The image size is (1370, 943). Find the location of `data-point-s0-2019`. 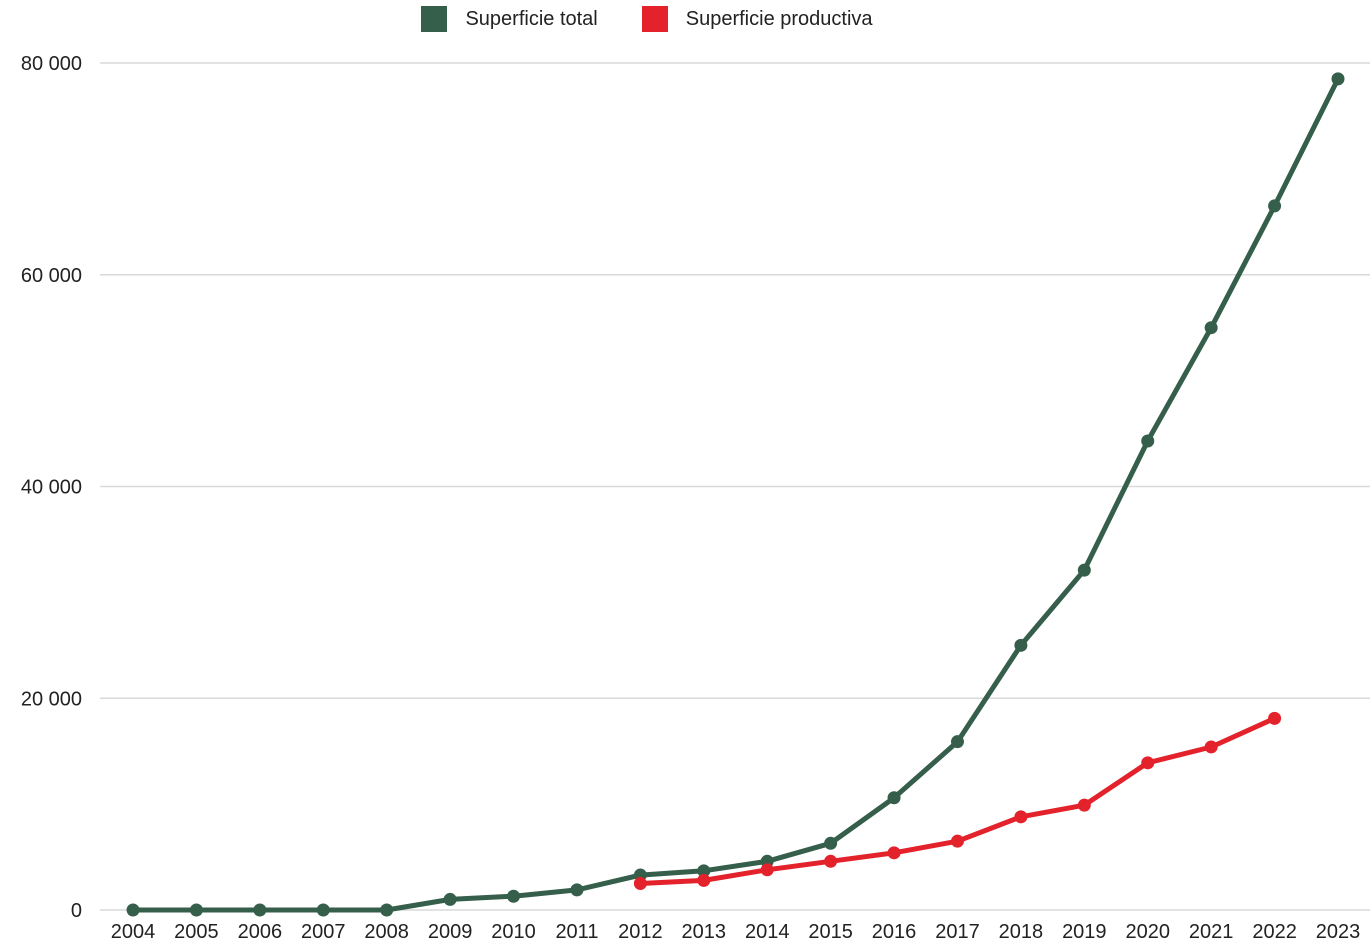

data-point-s0-2019 is located at coordinates (1084, 570).